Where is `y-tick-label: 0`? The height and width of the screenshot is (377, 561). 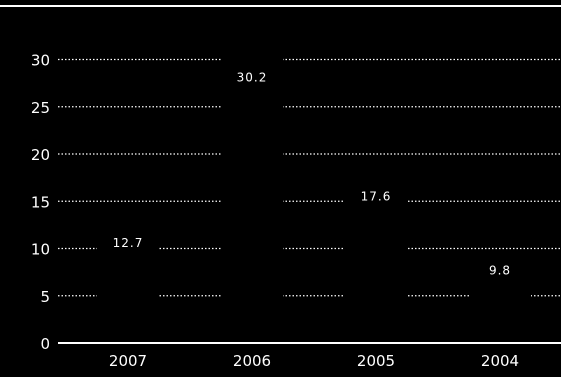
y-tick-label: 0 is located at coordinates (45, 344).